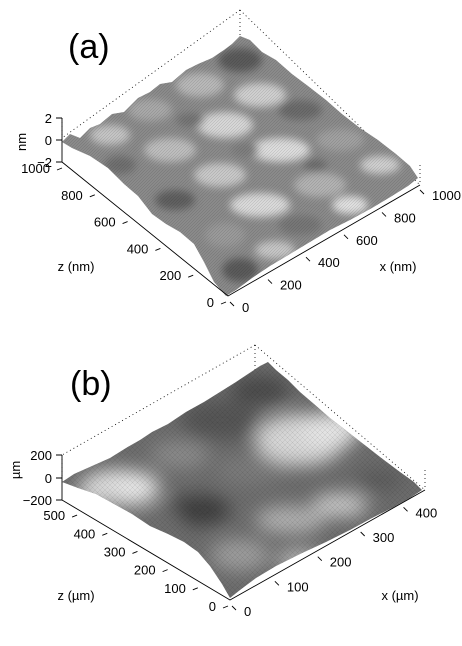 The width and height of the screenshot is (462, 646). I want to click on panel-a-label: (a), so click(89, 47).